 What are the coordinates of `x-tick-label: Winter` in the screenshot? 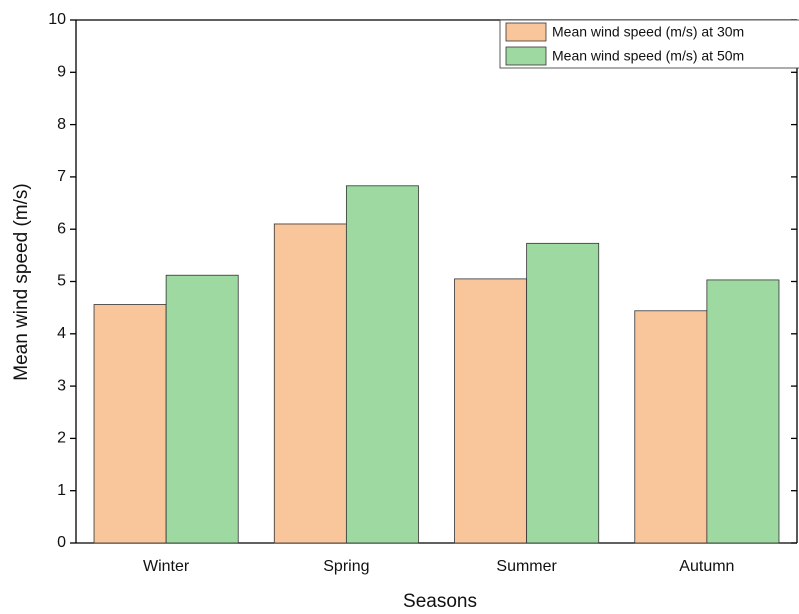 It's located at (166, 566).